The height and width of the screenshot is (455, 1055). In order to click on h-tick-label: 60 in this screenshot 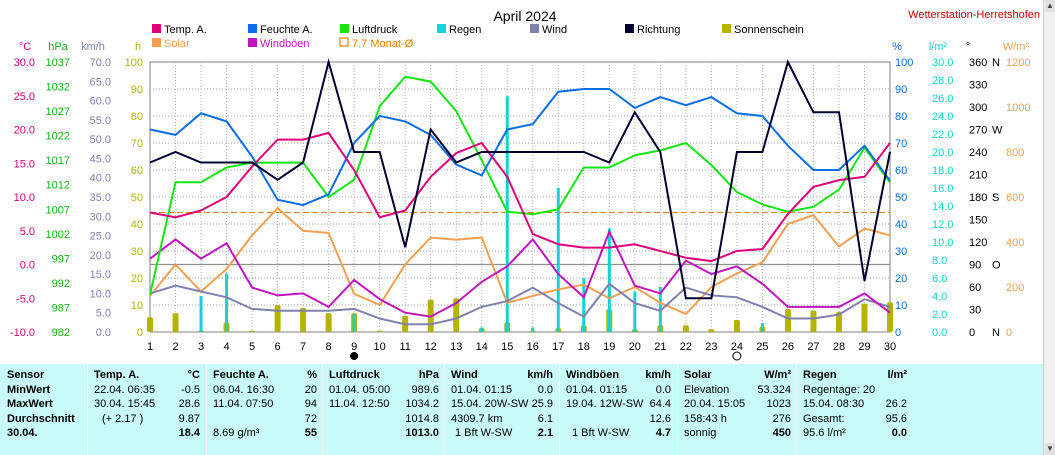, I will do `click(137, 171)`.